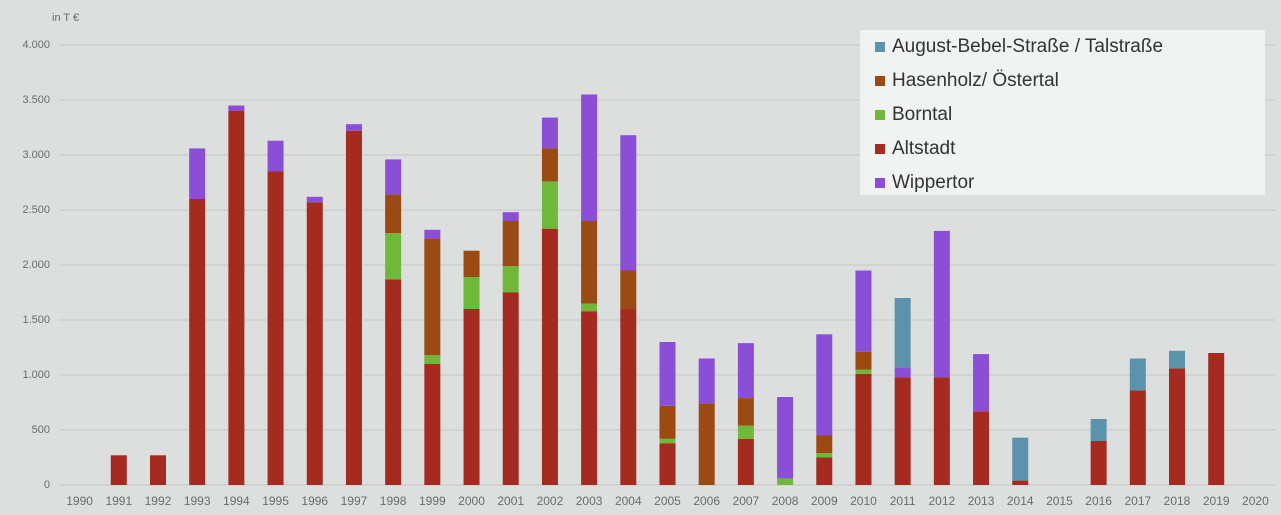  I want to click on x-tick-label: 1997, so click(354, 501).